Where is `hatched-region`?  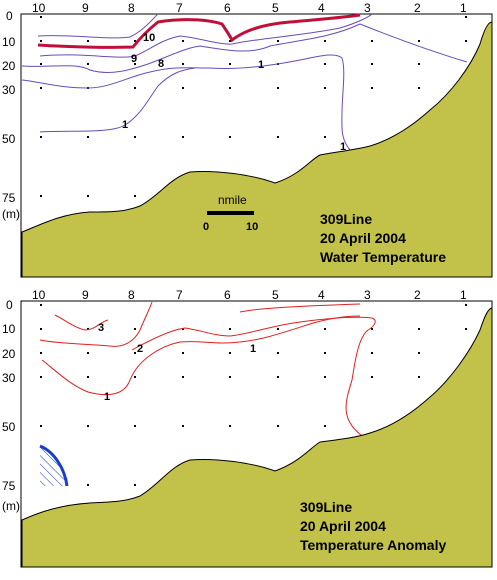
hatched-region is located at coordinates (53, 466).